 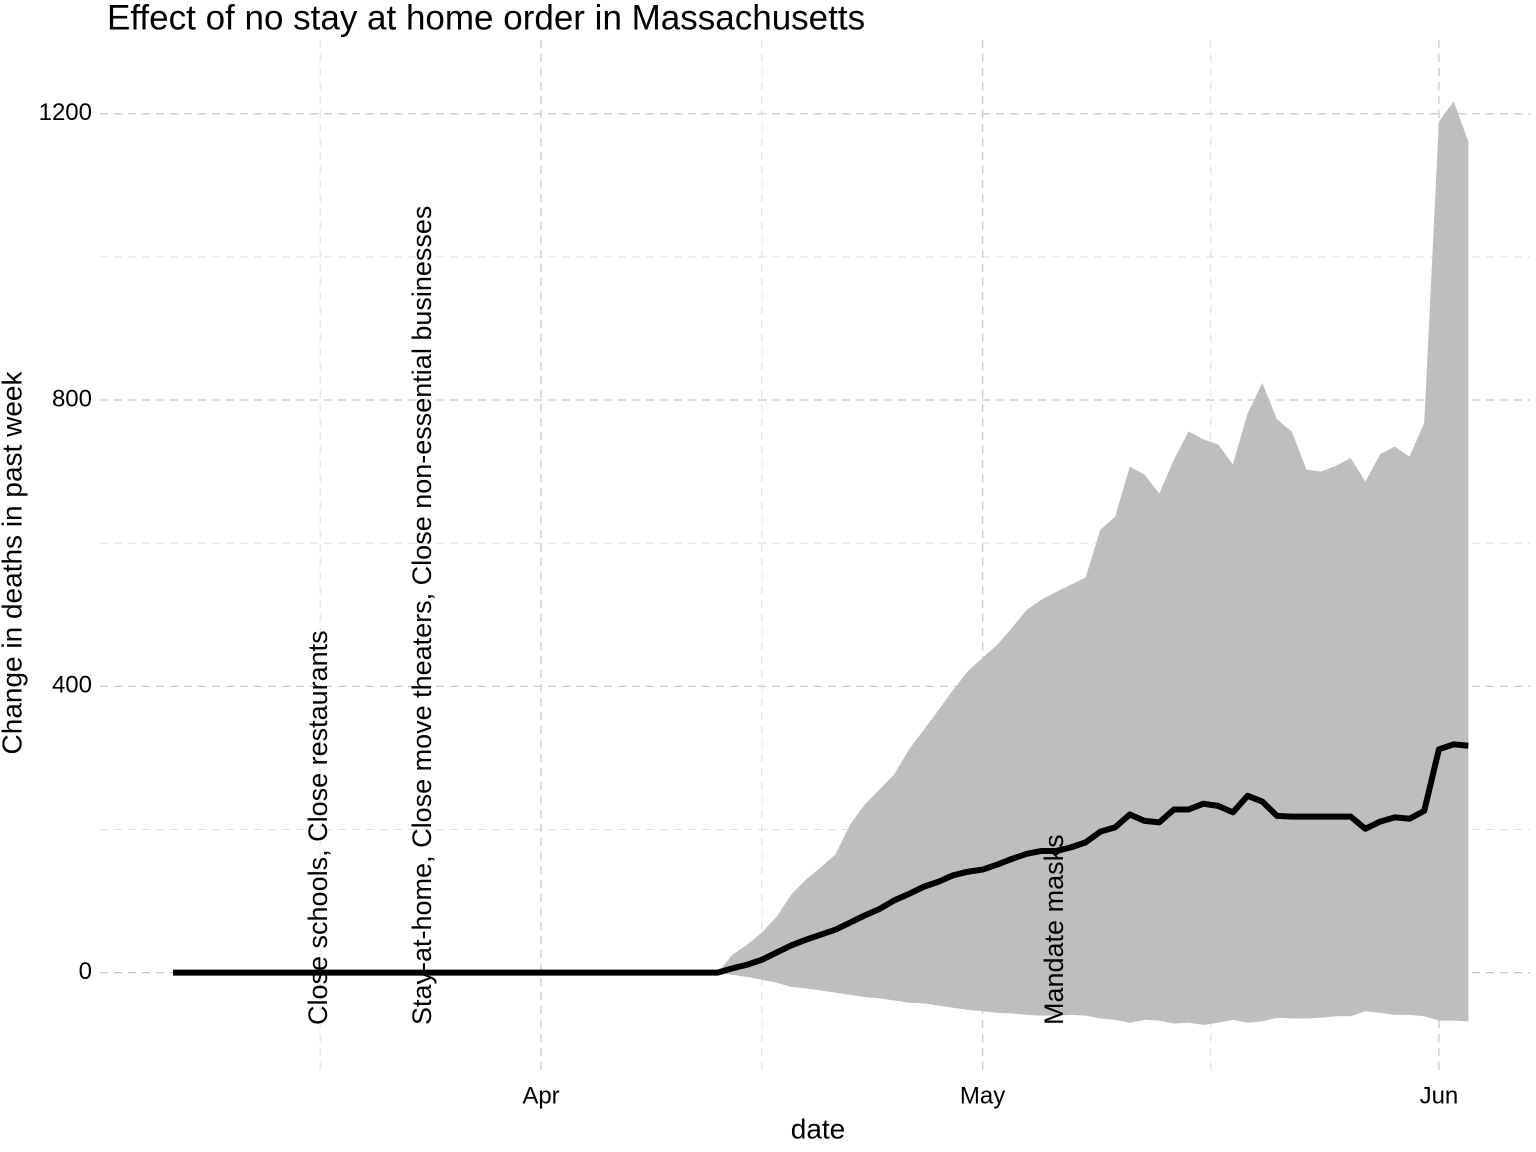 What do you see at coordinates (85, 971) in the screenshot?
I see `y-tick-label: 0` at bounding box center [85, 971].